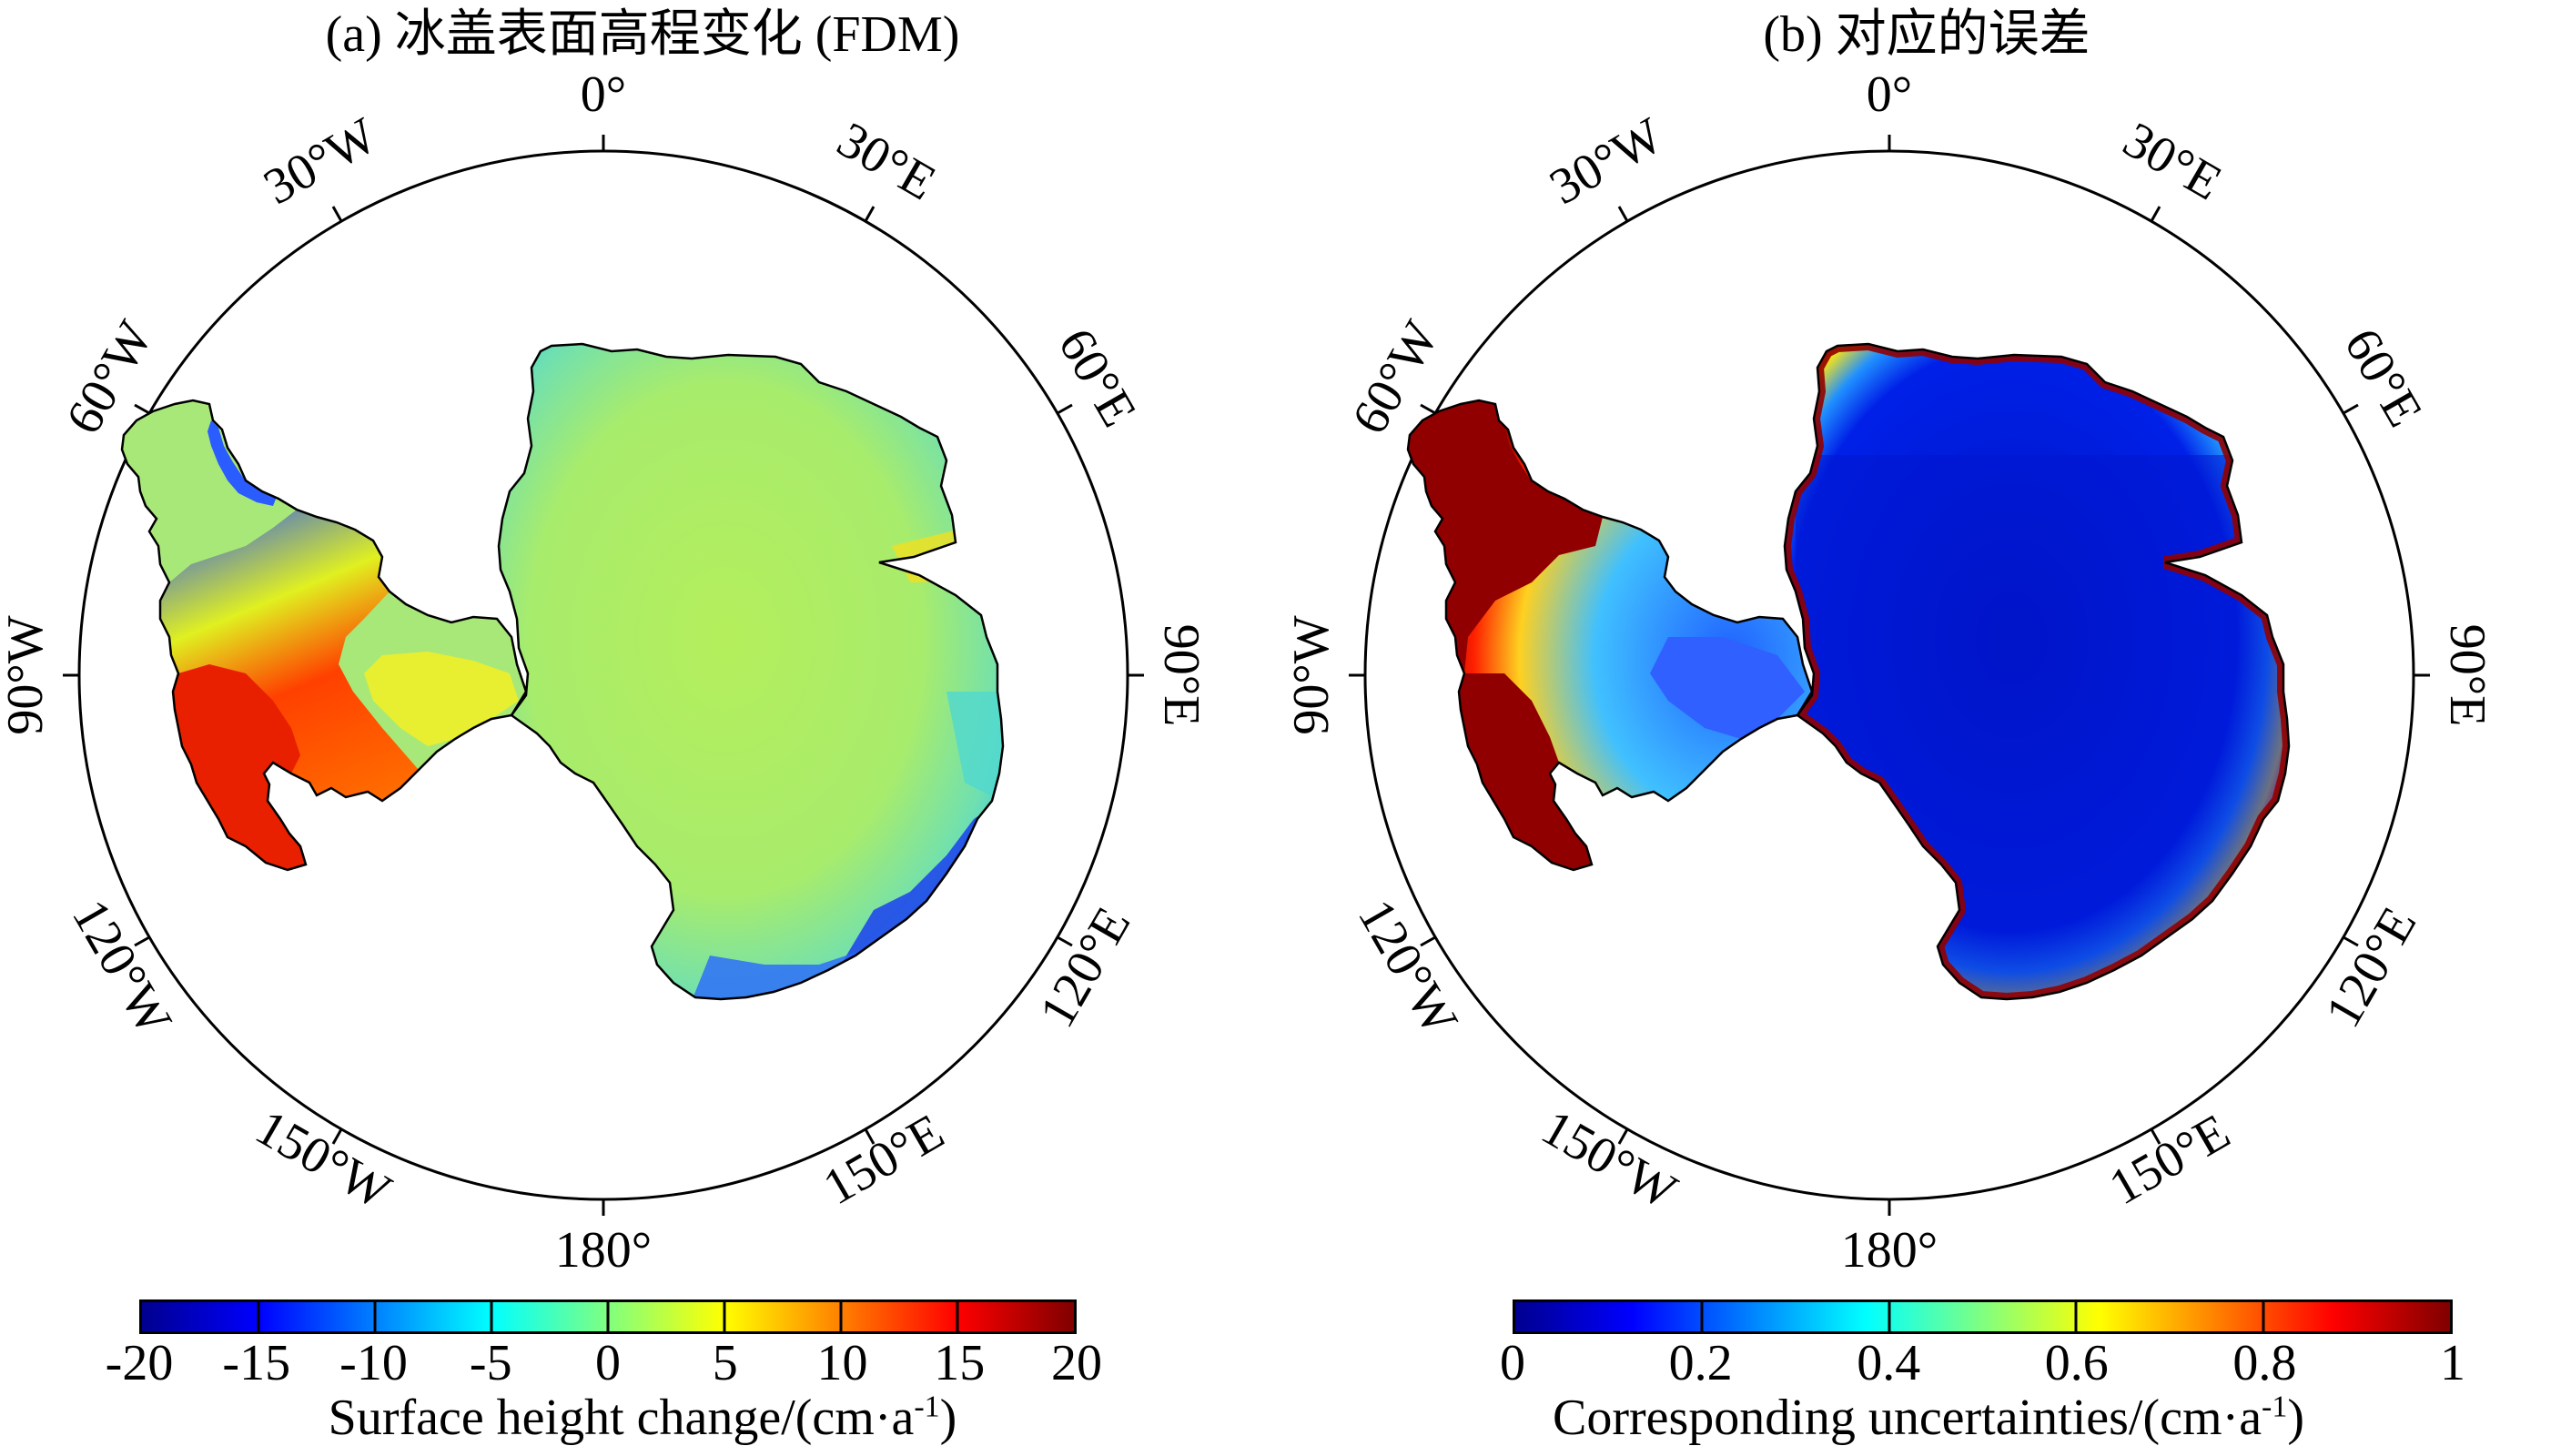 The width and height of the screenshot is (2571, 1456). Describe the element at coordinates (642, 34) in the screenshot. I see `panel-a-title: (a) 冰盖表面高程变化 (FDM)` at that location.